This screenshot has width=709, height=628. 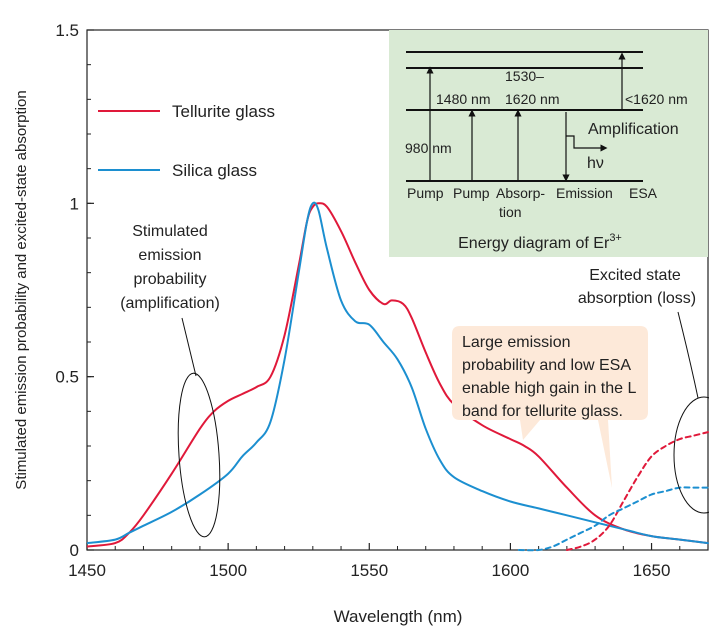 I want to click on photon-squiggle, so click(x=587, y=143).